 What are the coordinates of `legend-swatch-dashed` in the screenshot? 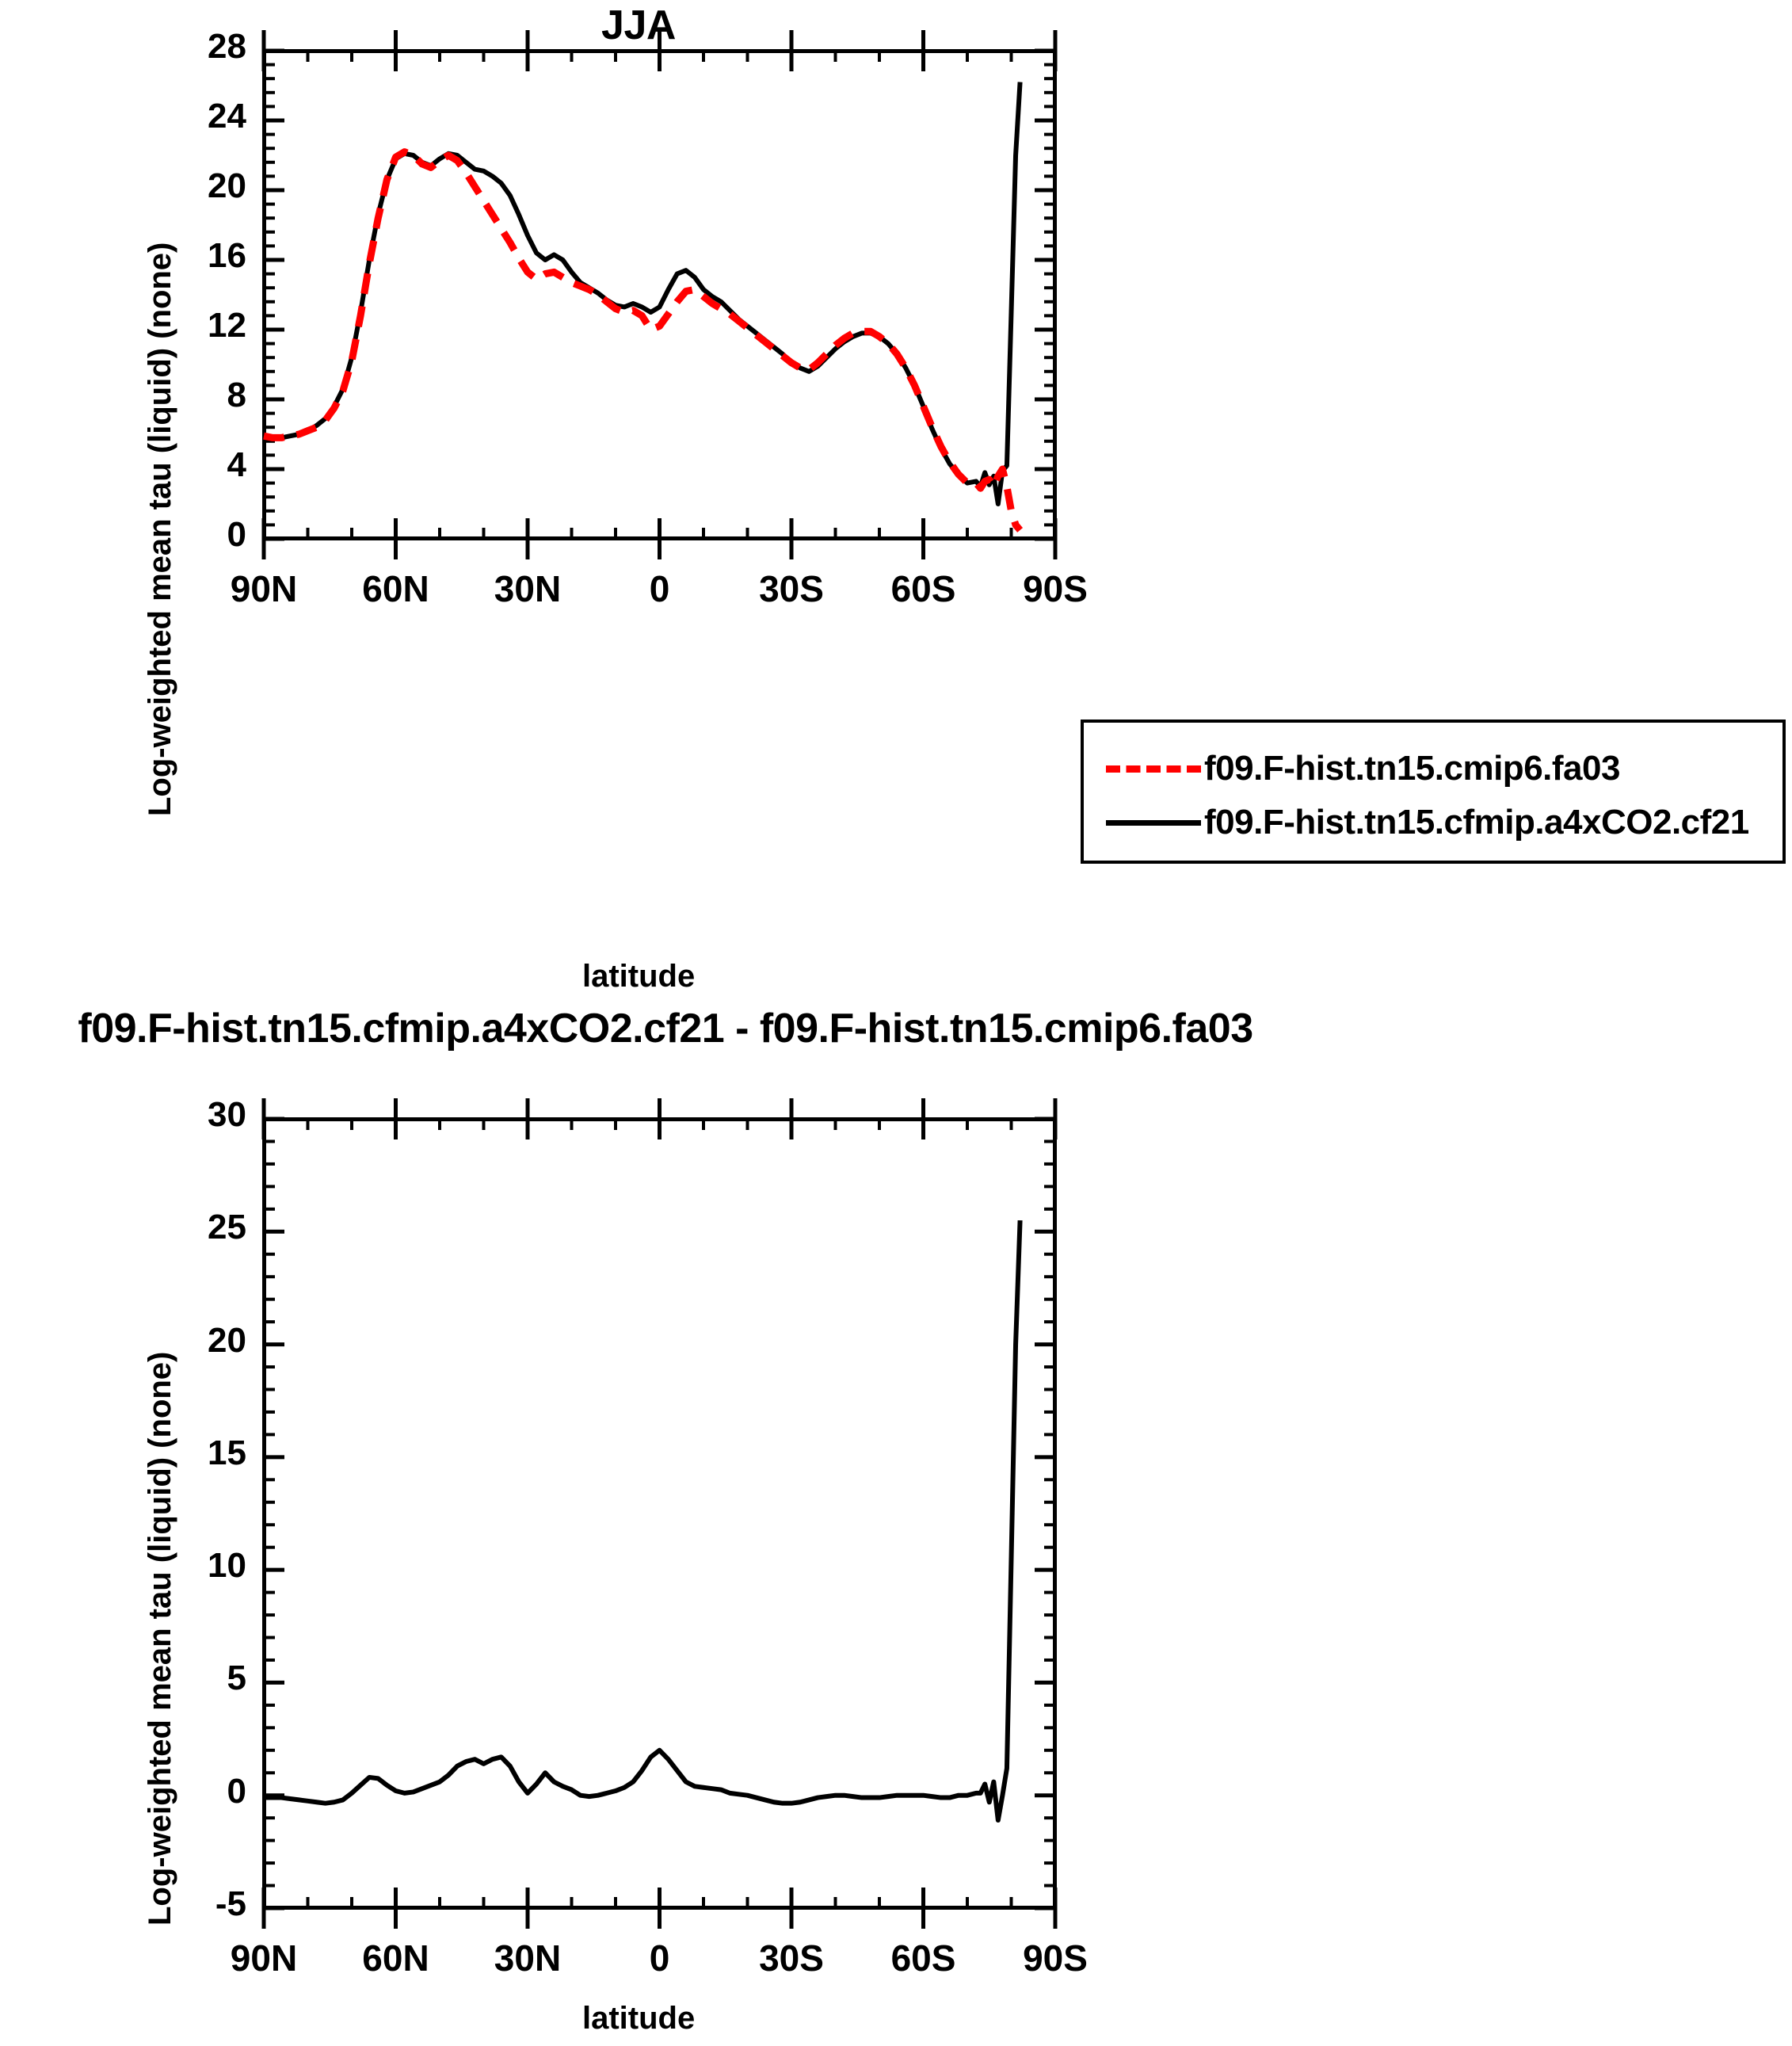 It's located at (1153, 769).